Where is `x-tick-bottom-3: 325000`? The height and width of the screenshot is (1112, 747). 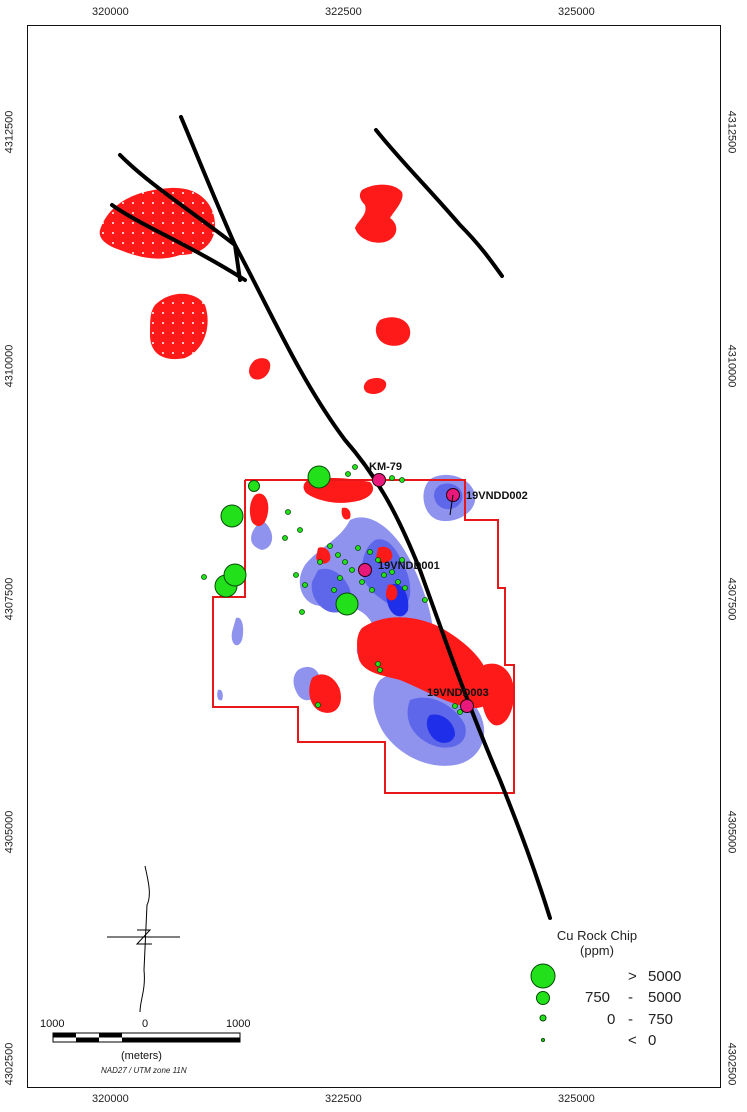
x-tick-bottom-3: 325000 is located at coordinates (576, 1099).